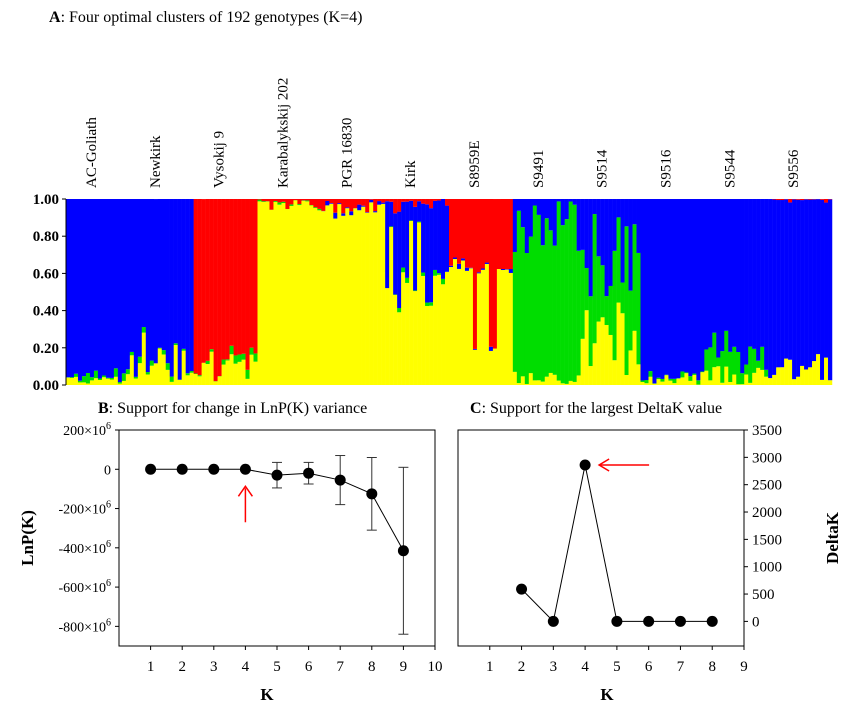  I want to click on genotype-bar-174-yellow, so click(758, 376).